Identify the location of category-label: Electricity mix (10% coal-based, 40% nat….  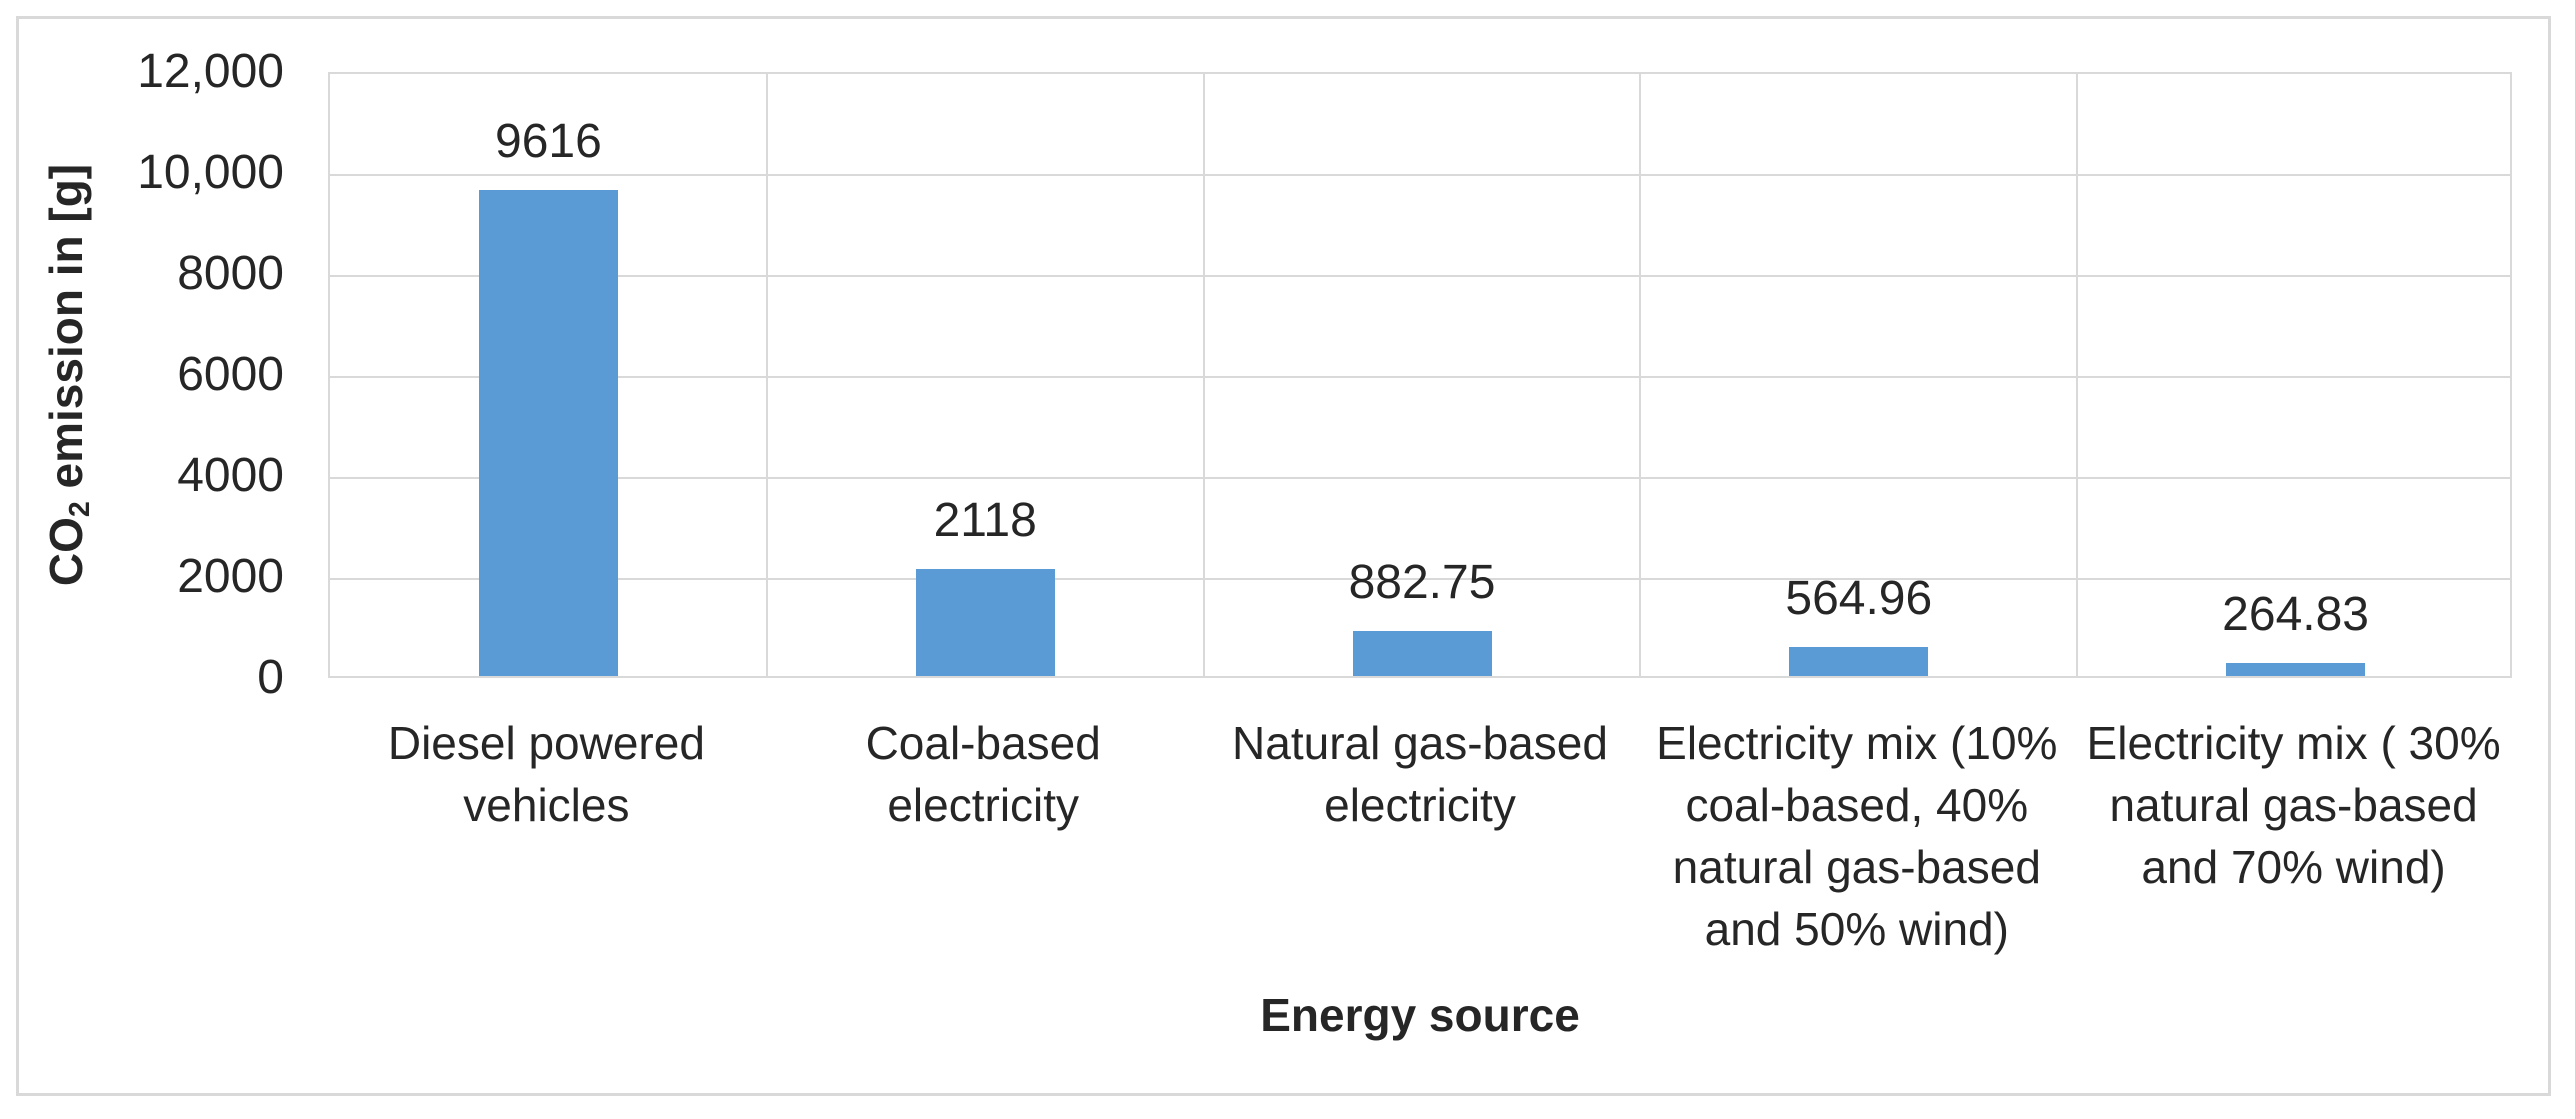
(1857, 836).